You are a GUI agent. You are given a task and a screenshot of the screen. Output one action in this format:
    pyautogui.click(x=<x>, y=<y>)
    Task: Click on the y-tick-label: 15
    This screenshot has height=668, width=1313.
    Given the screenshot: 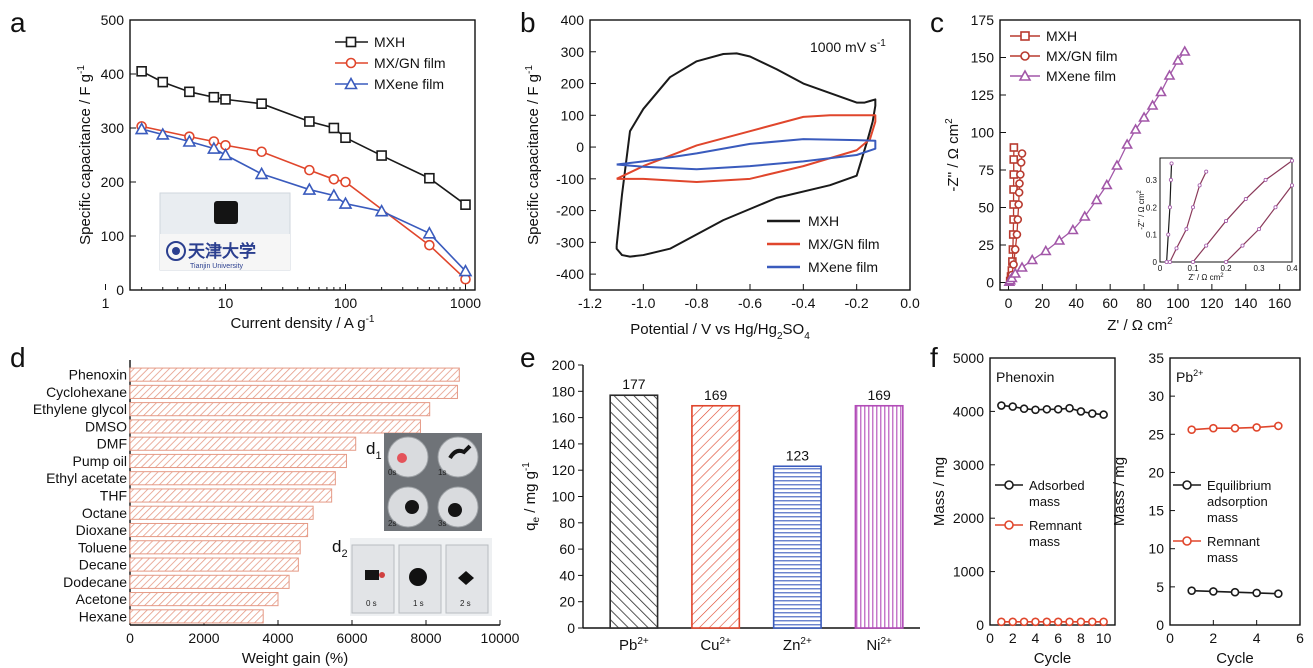 What is the action you would take?
    pyautogui.click(x=1156, y=511)
    